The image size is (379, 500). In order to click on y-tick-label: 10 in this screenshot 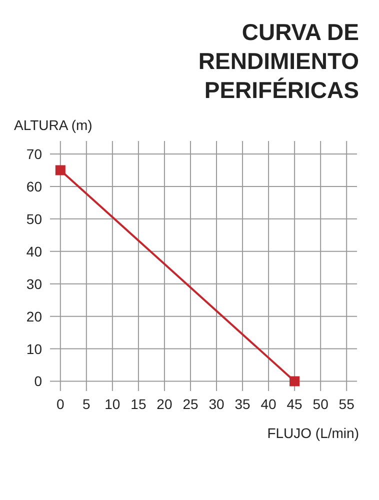, I will do `click(34, 348)`.